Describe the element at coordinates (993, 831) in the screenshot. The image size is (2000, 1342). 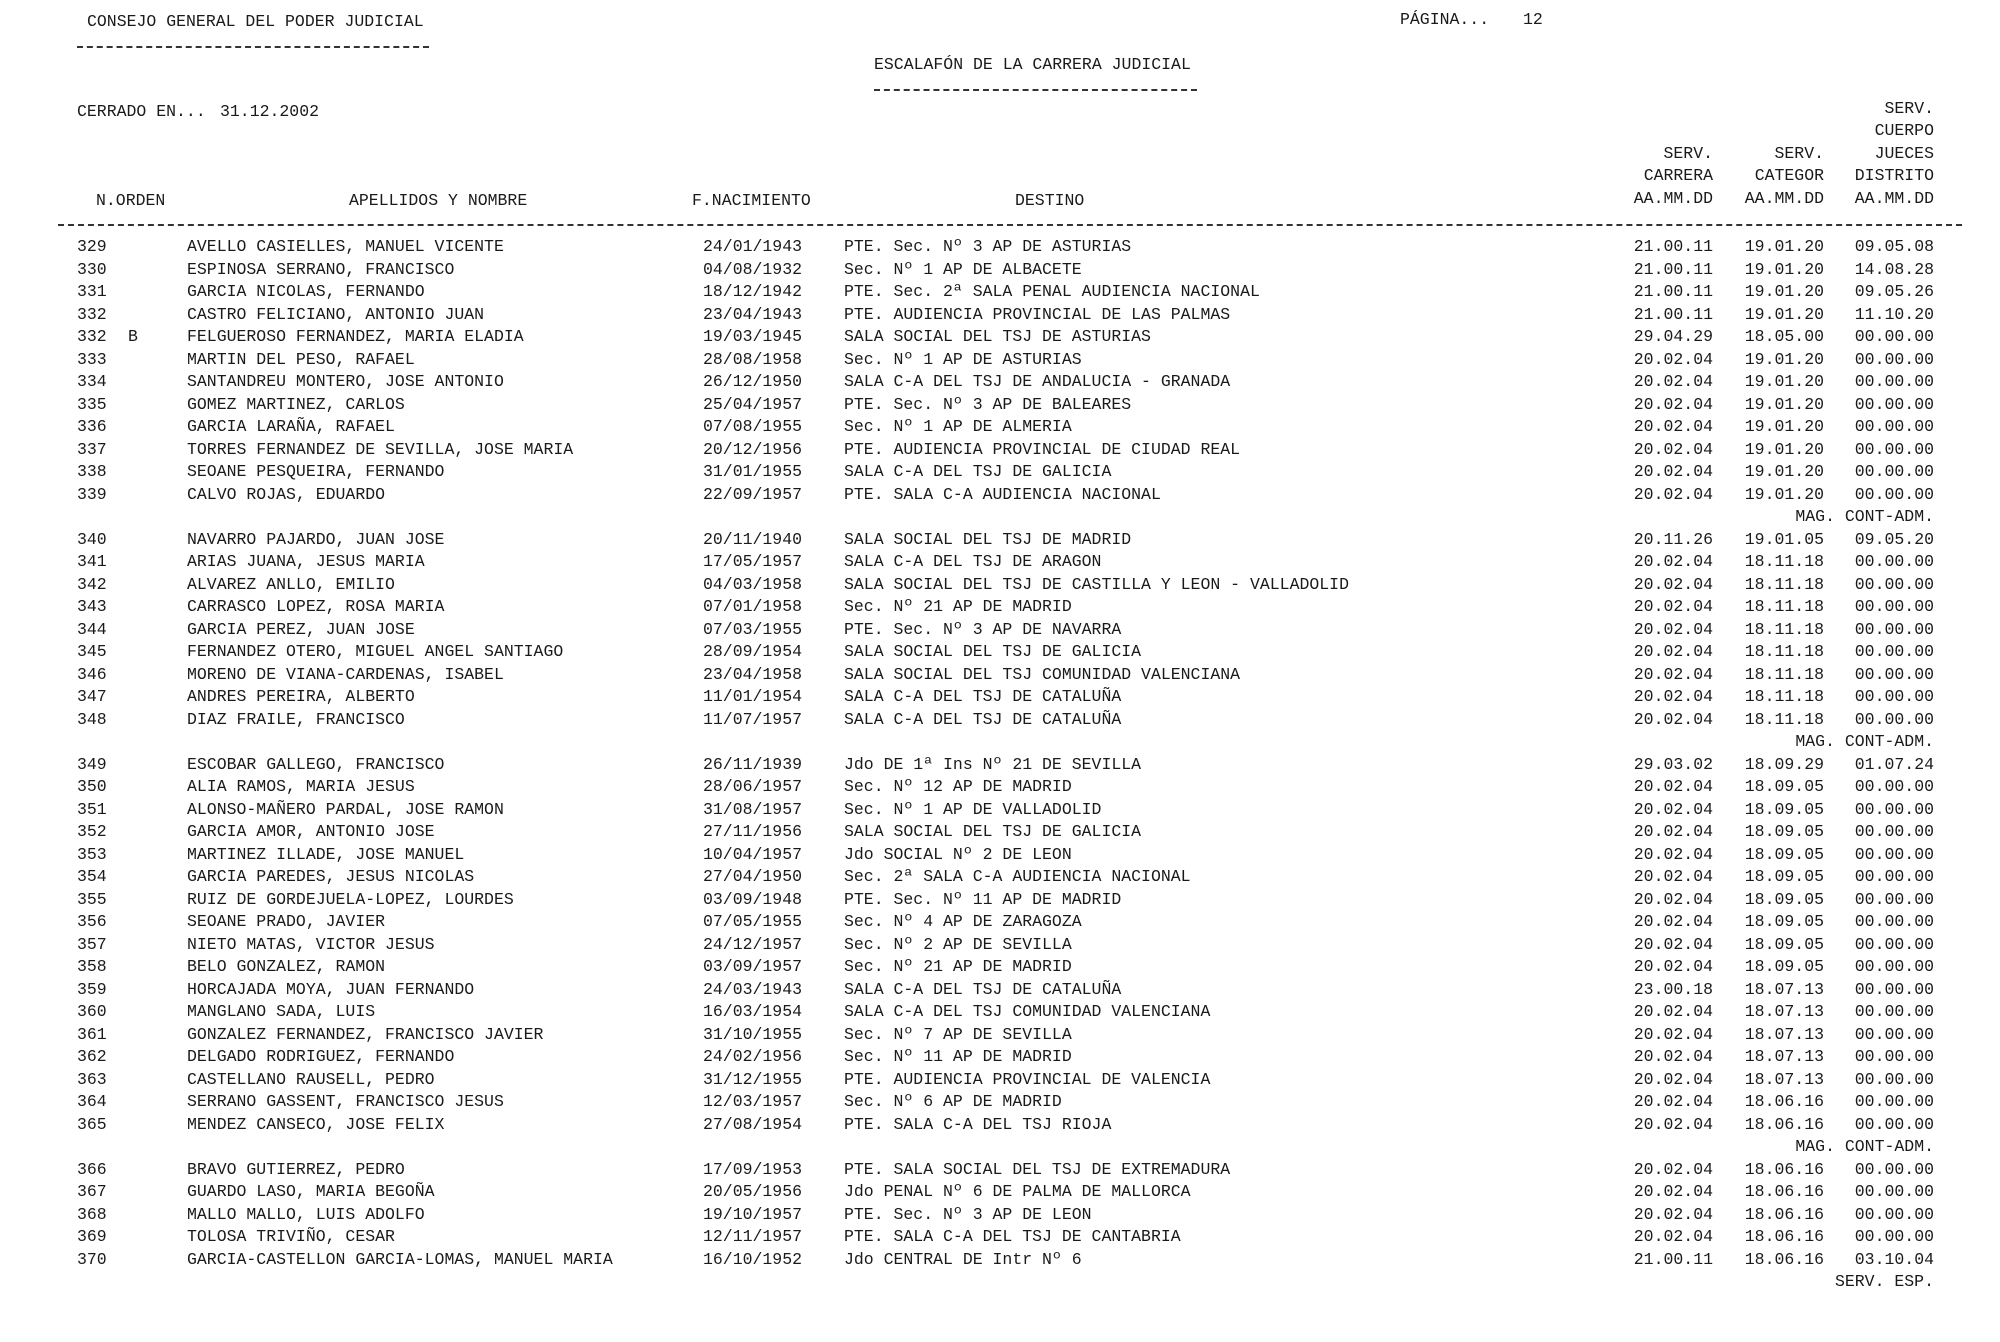
I see `destination: SALA SOCIAL DEL TSJ DE GALICIA` at that location.